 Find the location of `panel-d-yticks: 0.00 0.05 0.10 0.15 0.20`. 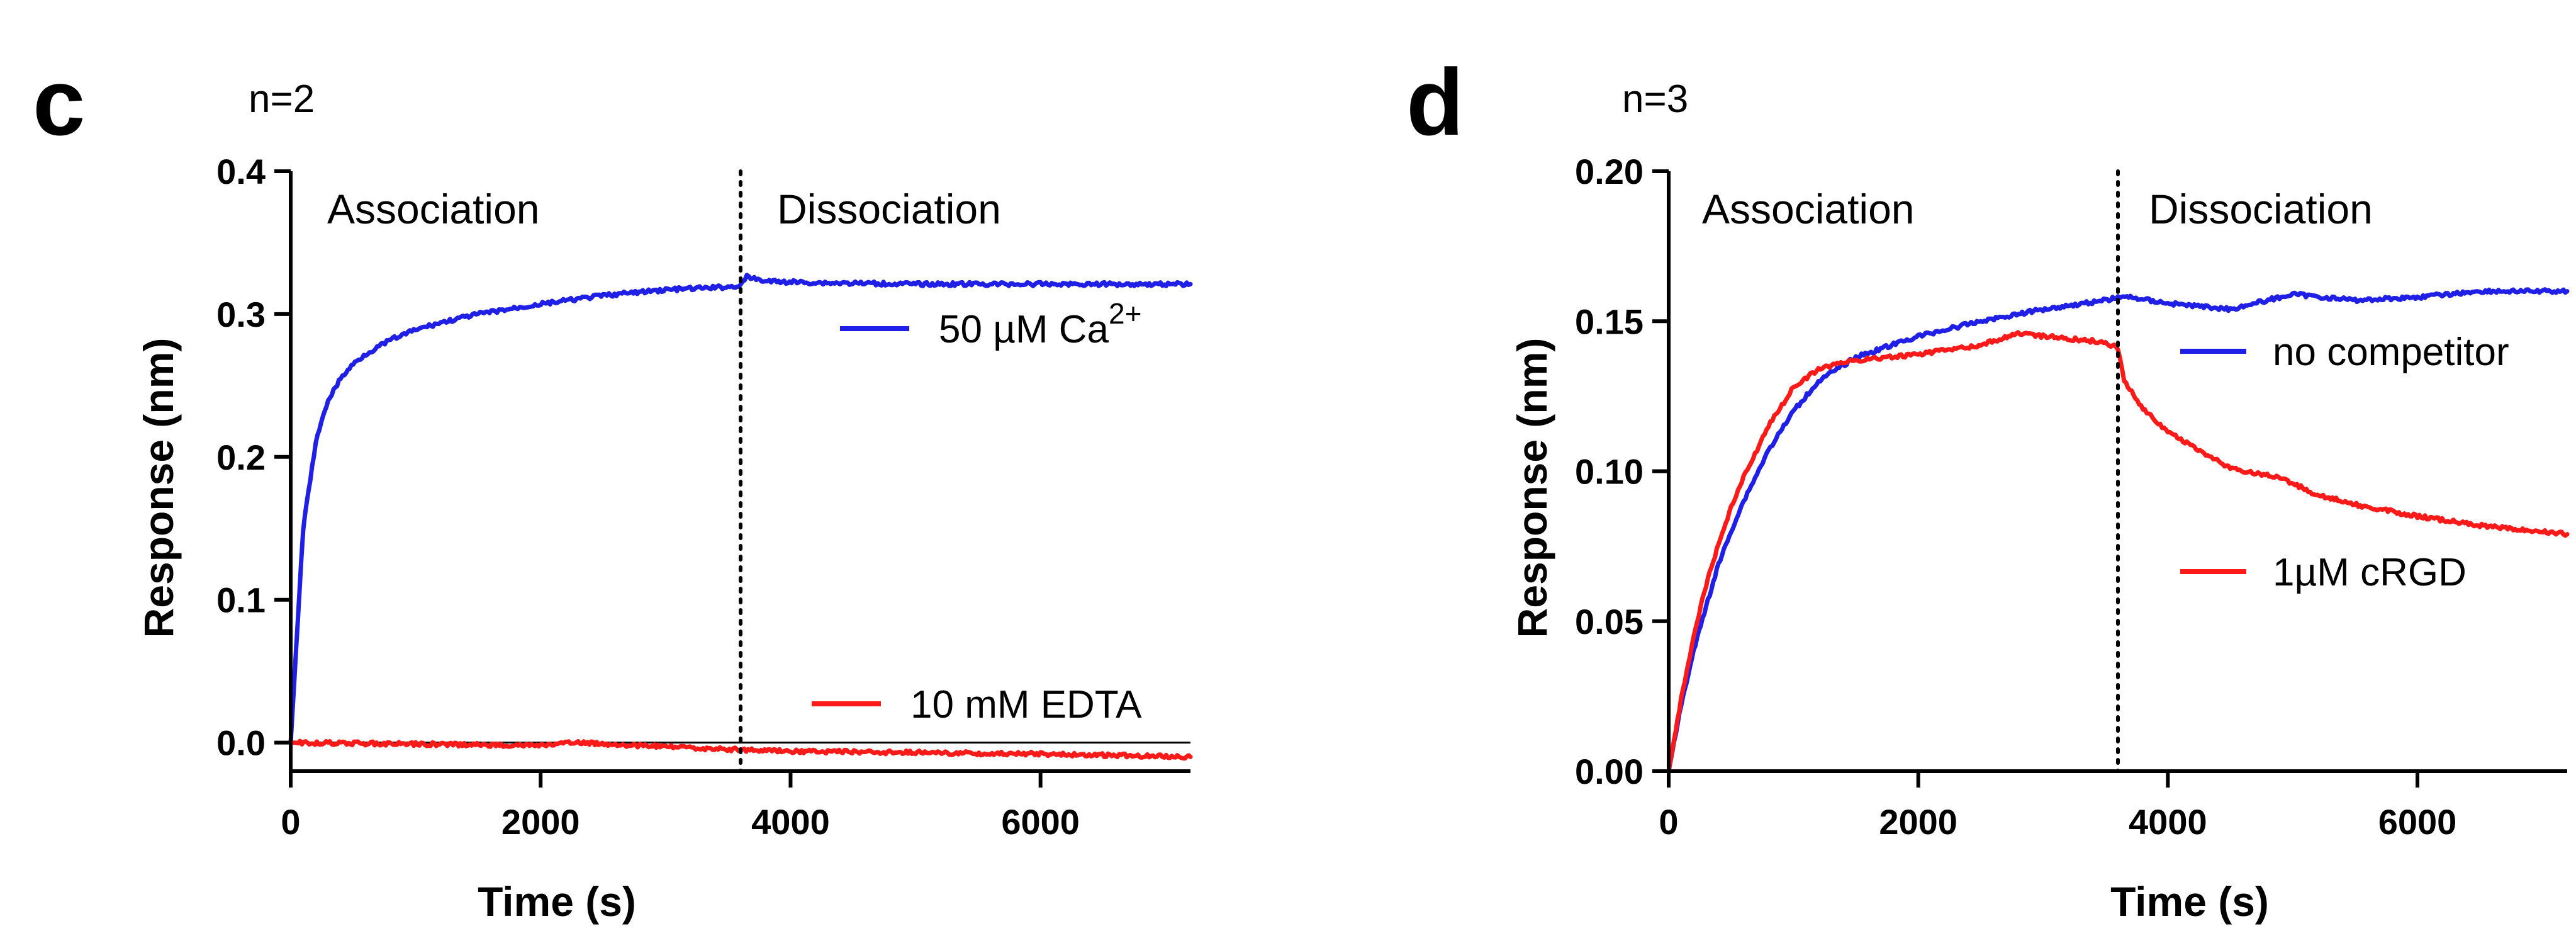

panel-d-yticks: 0.00 0.05 0.10 0.15 0.20 is located at coordinates (1622, 471).